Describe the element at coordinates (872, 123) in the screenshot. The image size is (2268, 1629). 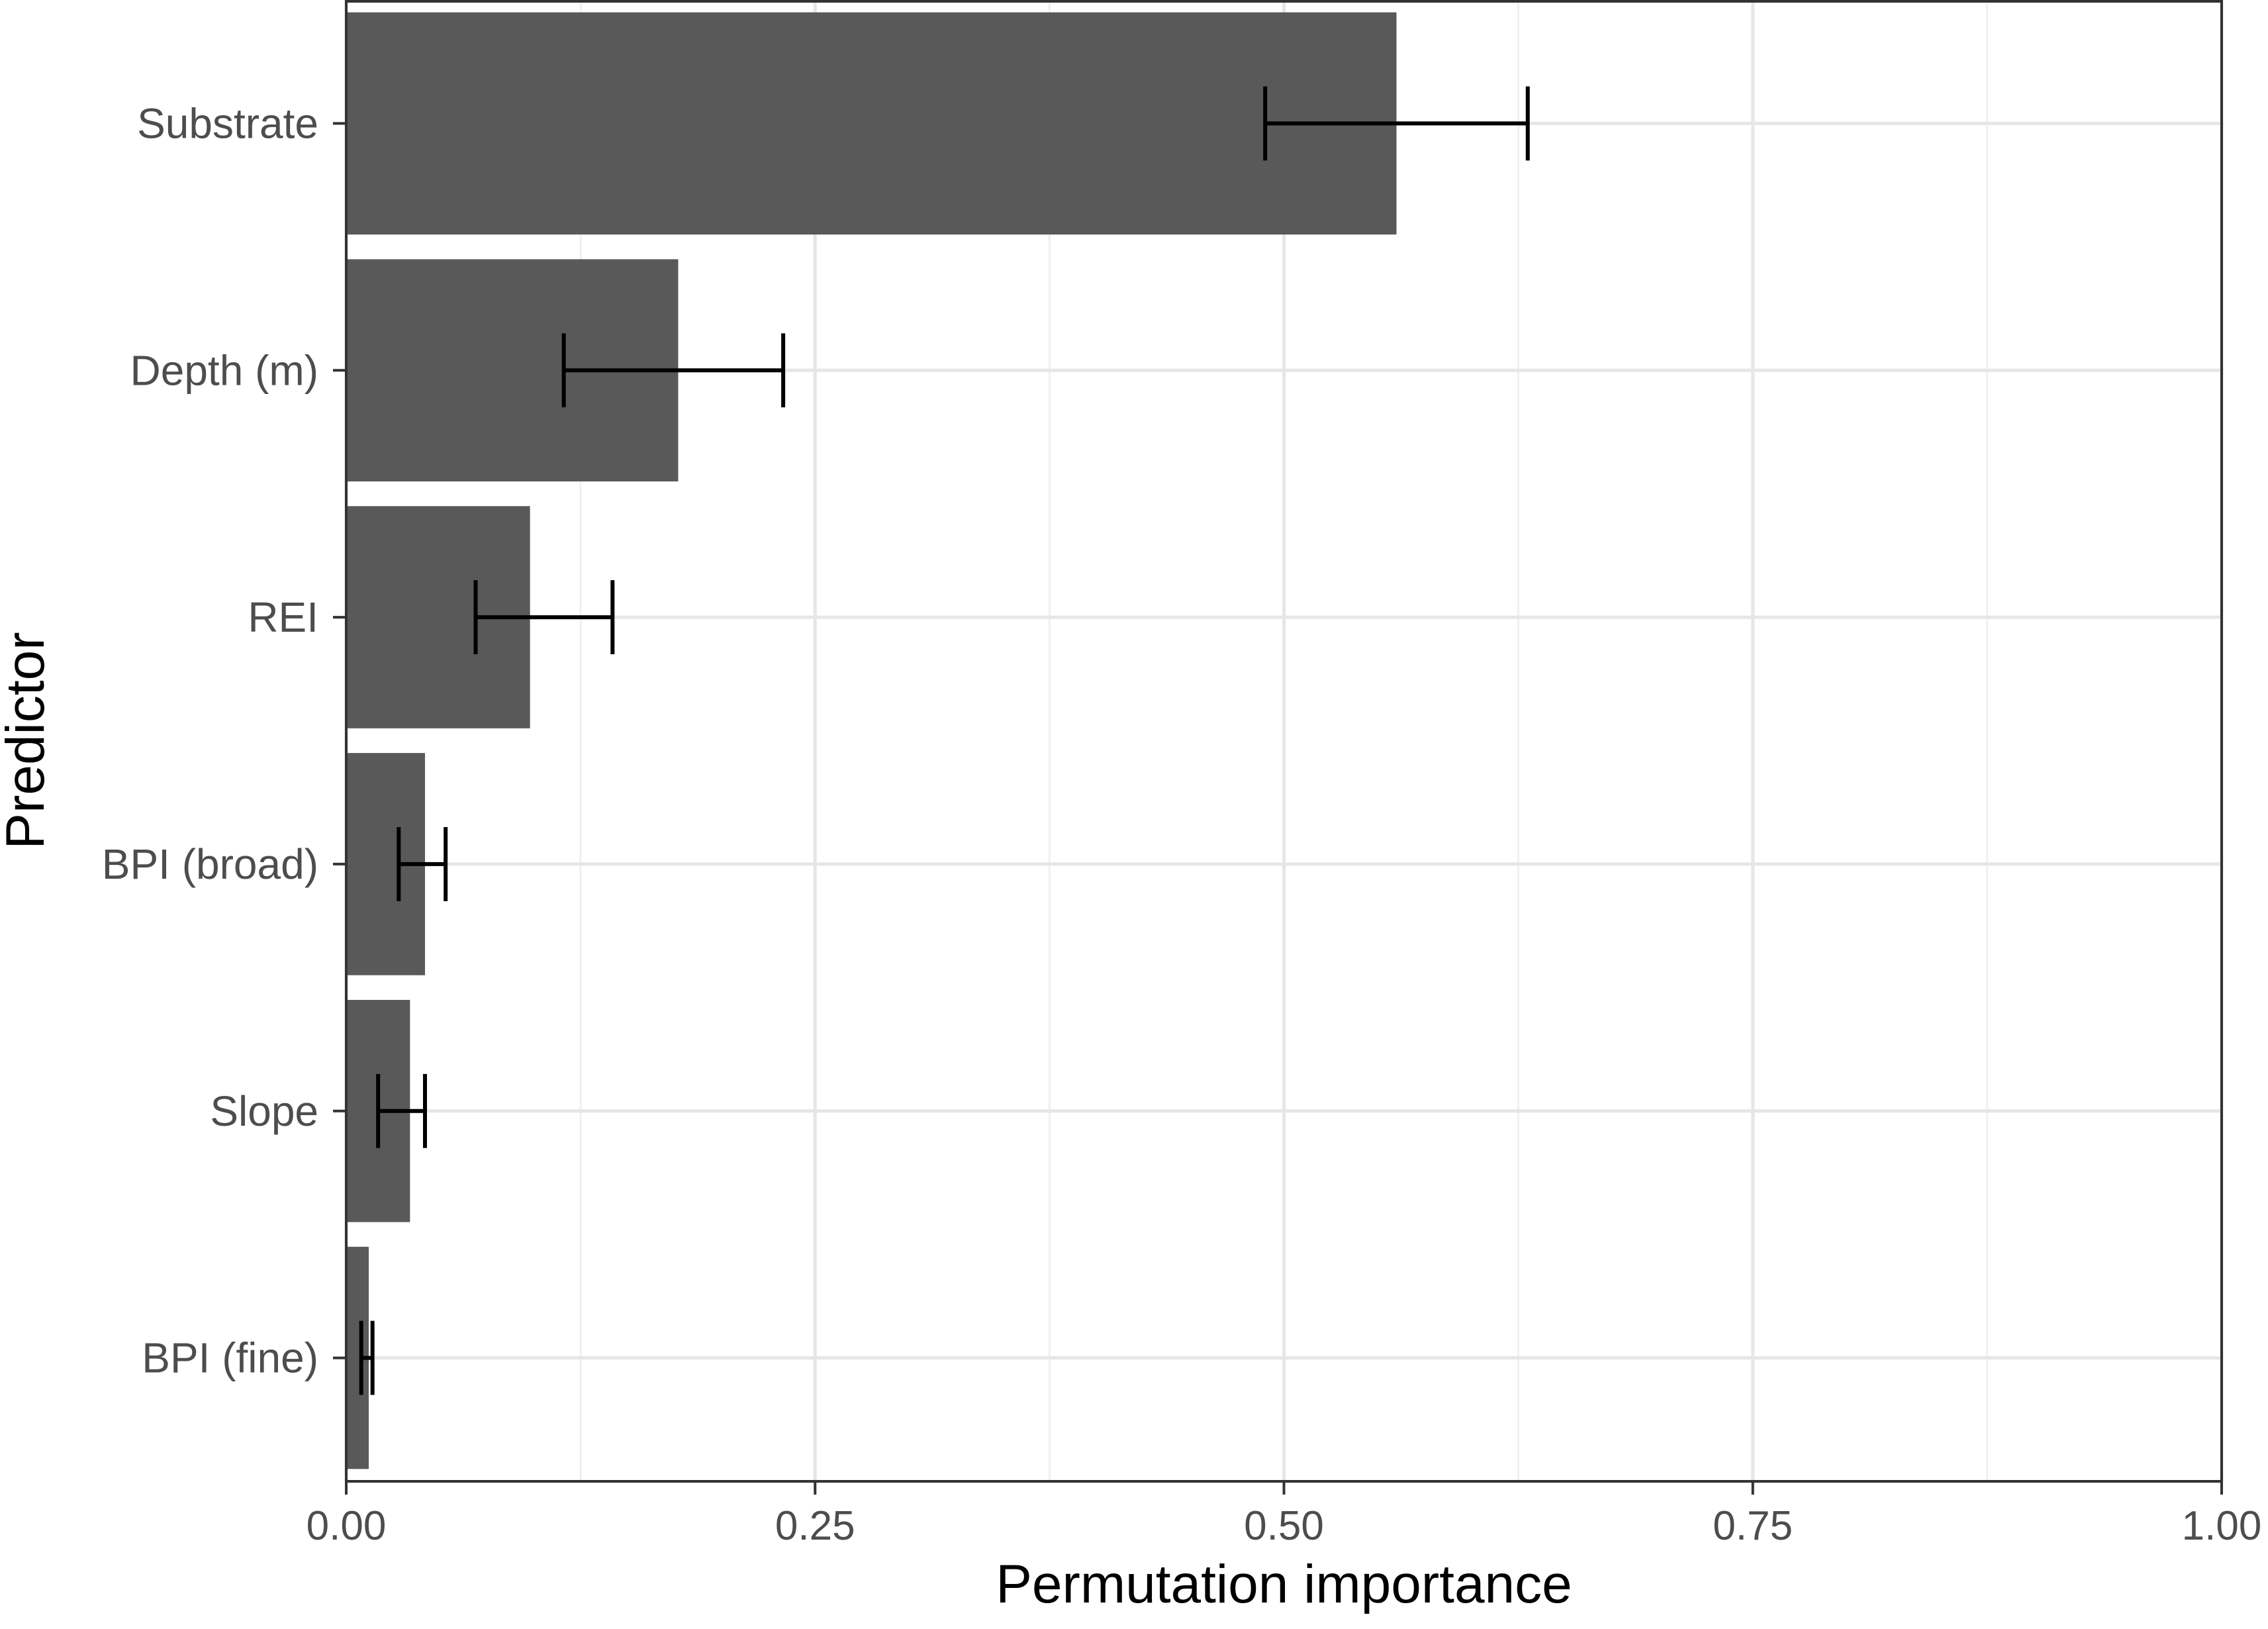
I see `bar-substrate` at that location.